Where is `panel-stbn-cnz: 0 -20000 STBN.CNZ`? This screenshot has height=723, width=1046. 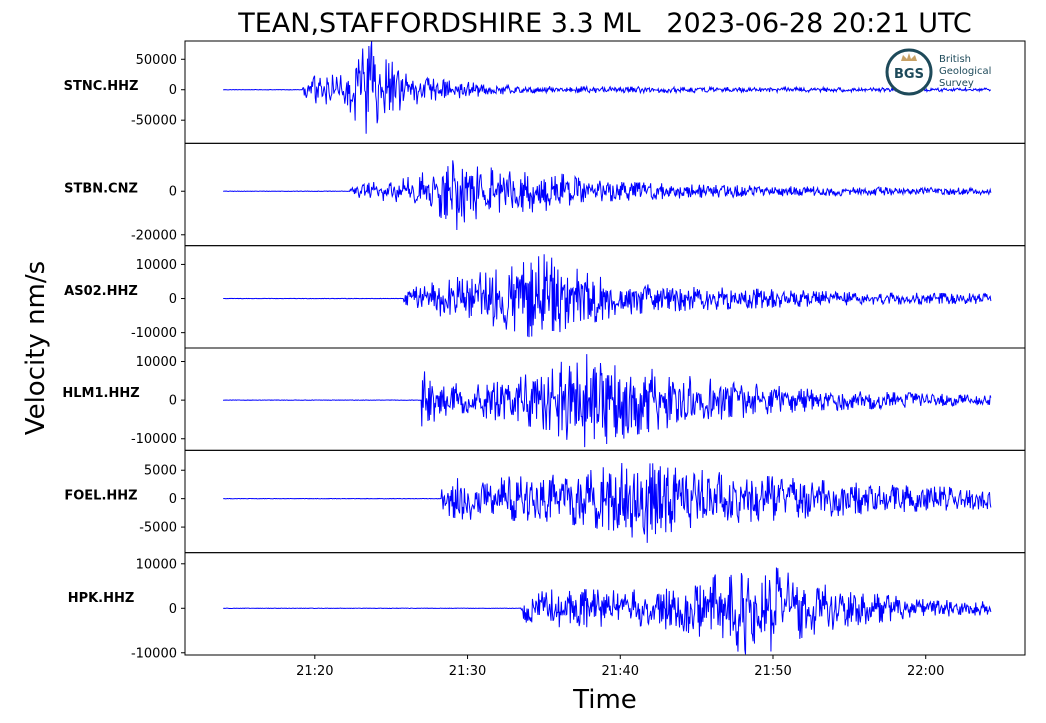
panel-stbn-cnz: 0 -20000 STBN.CNZ is located at coordinates (545, 194).